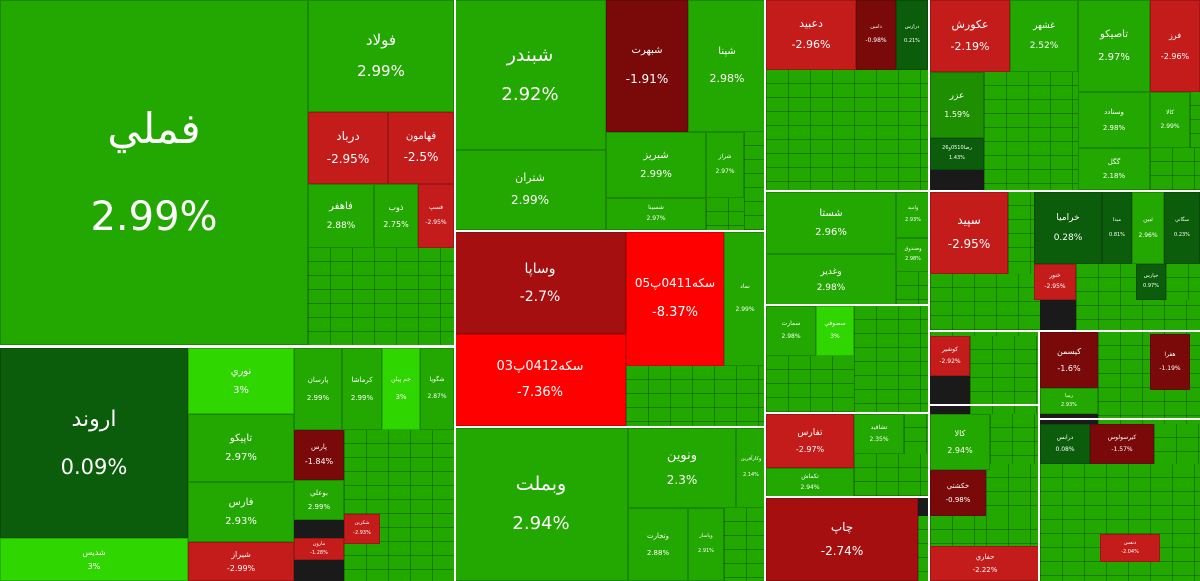 This screenshot has width=1200, height=581. Describe the element at coordinates (1068, 228) in the screenshot. I see `tile-khorma: خراميا 0.28%` at that location.